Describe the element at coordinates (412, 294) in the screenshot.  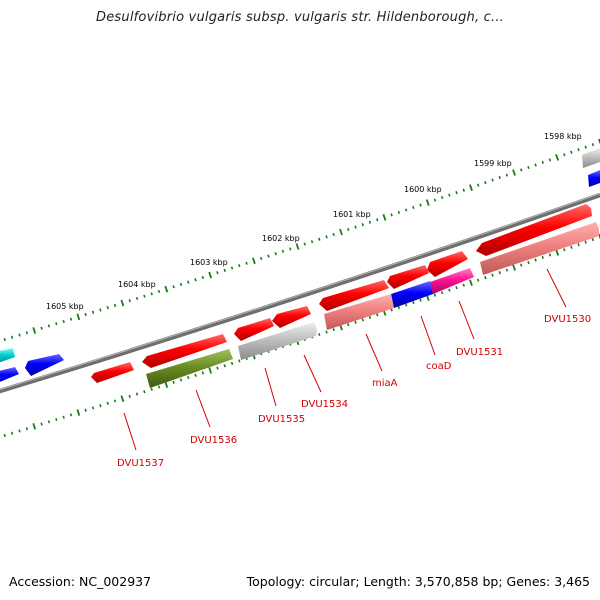
I see `coad-feature` at that location.